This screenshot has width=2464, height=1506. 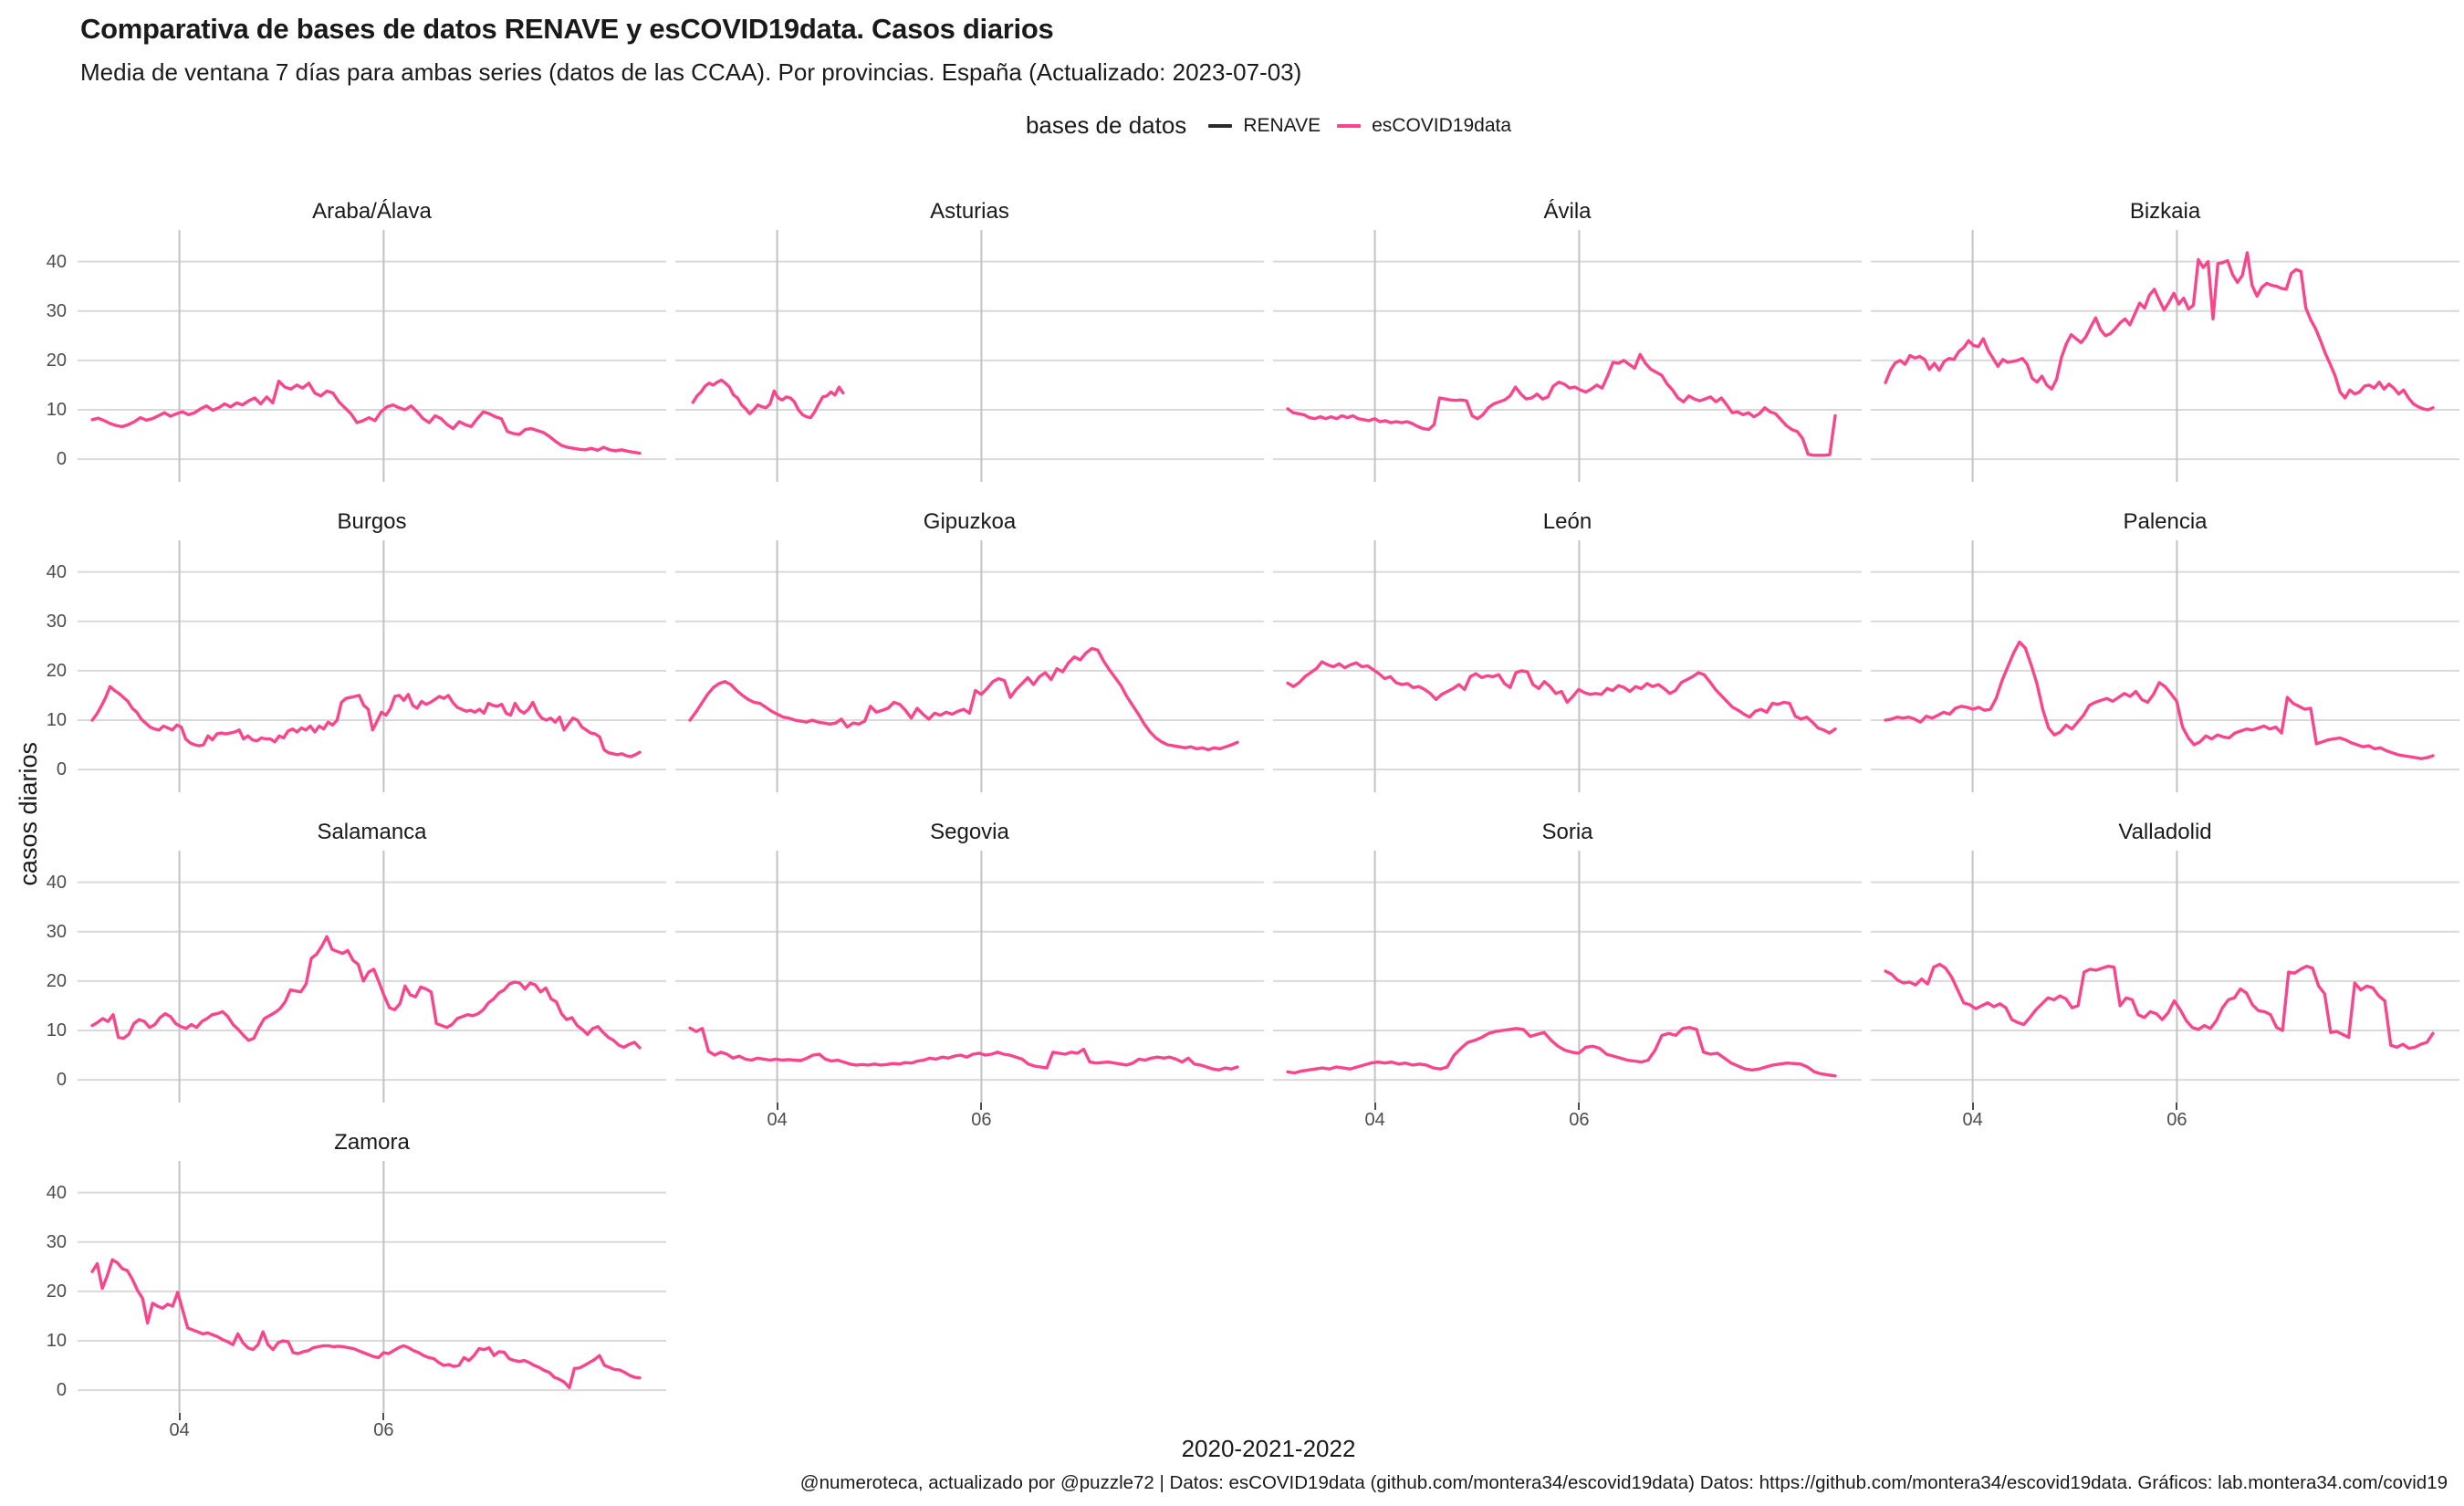 I want to click on facet-segovia: Segovia 04 06, so click(x=969, y=972).